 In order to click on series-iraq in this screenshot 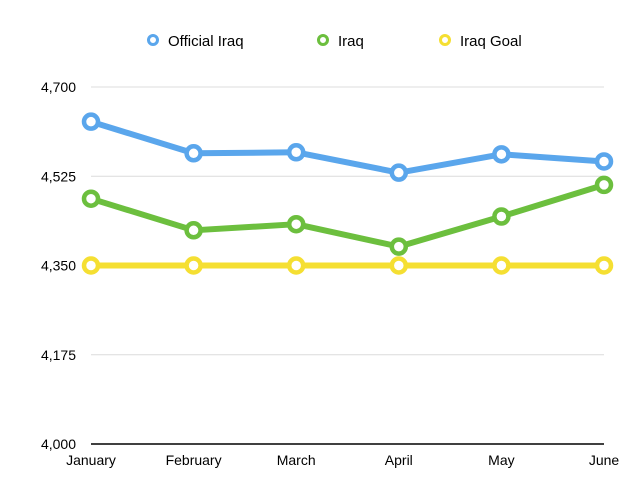, I will do `click(347, 215)`.